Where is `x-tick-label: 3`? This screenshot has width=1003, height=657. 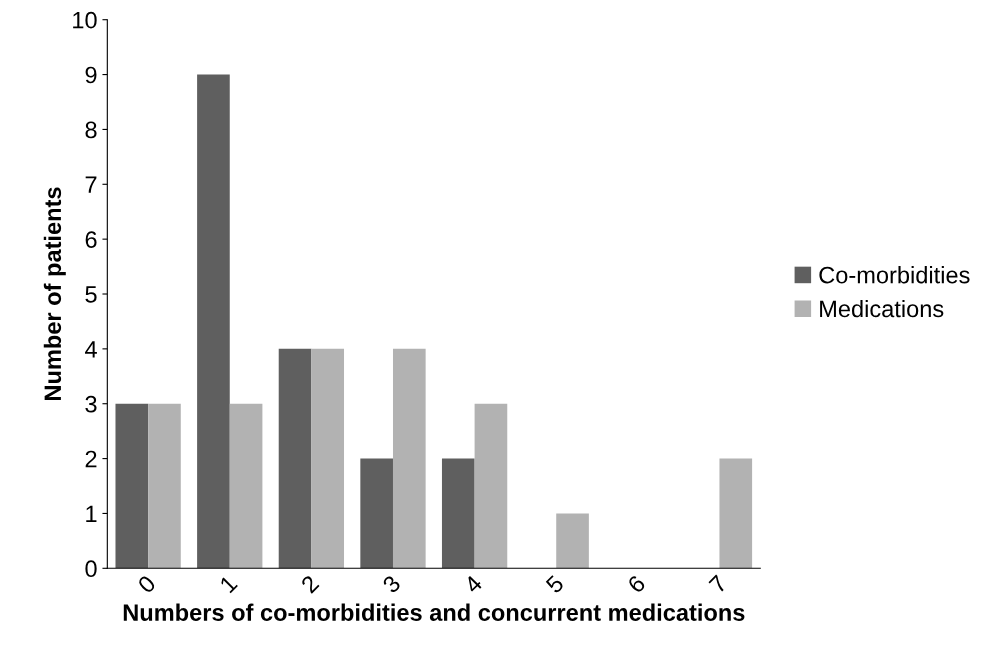
x-tick-label: 3 is located at coordinates (391, 584).